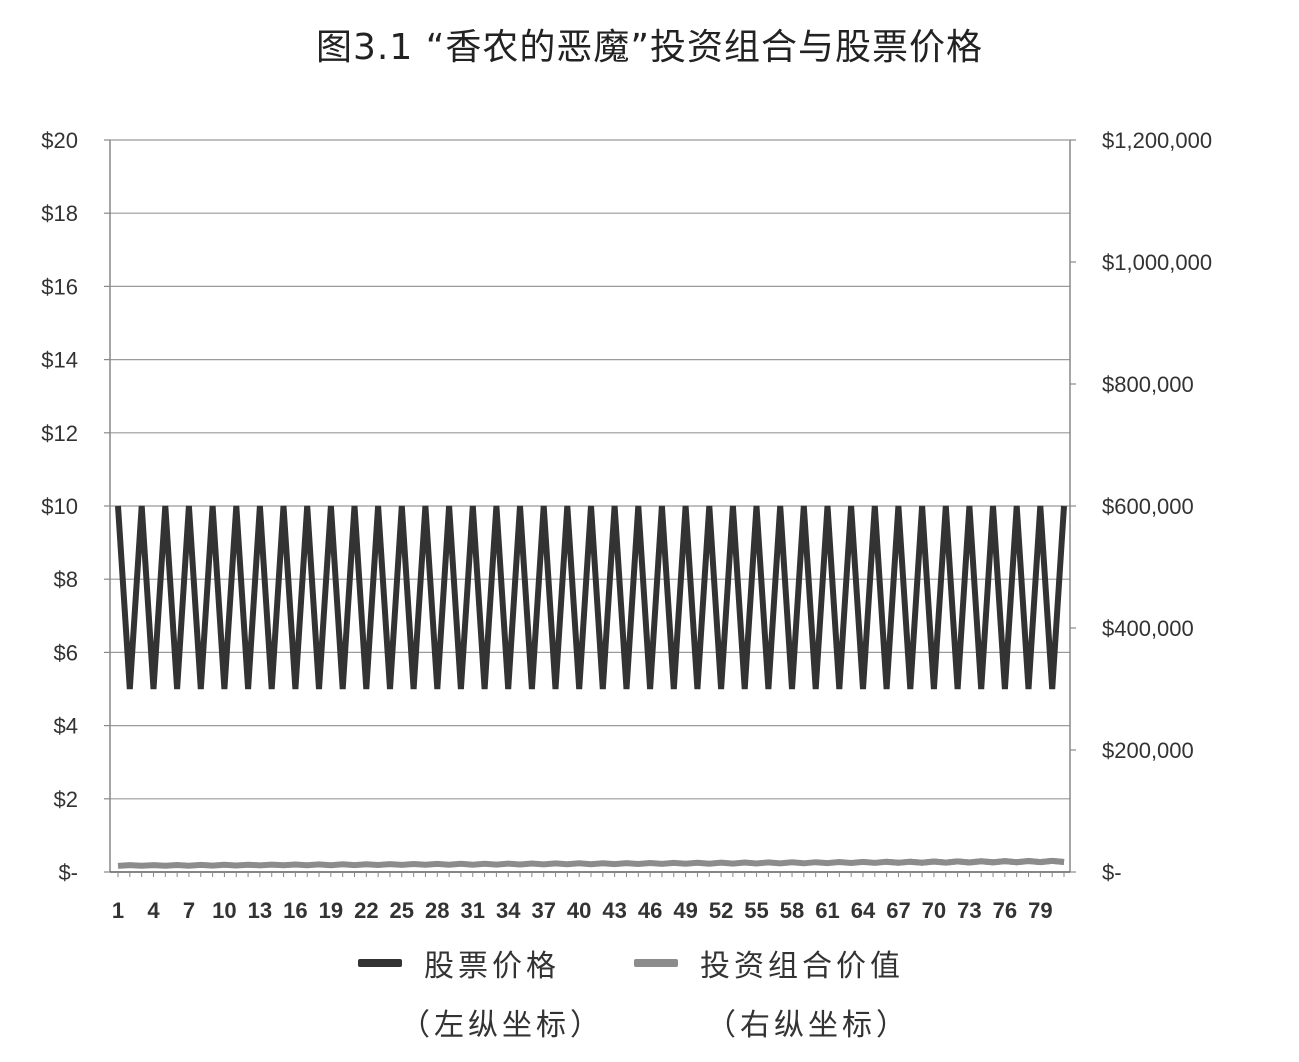 This screenshot has width=1299, height=1062. What do you see at coordinates (295, 910) in the screenshot?
I see `x-tick-label: 16` at bounding box center [295, 910].